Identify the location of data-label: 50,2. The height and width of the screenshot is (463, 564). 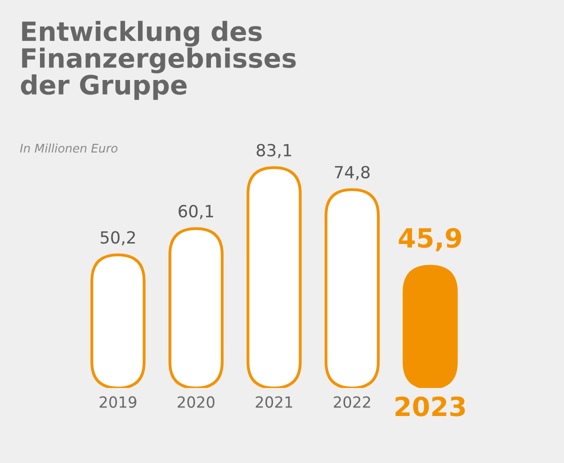
(117, 238).